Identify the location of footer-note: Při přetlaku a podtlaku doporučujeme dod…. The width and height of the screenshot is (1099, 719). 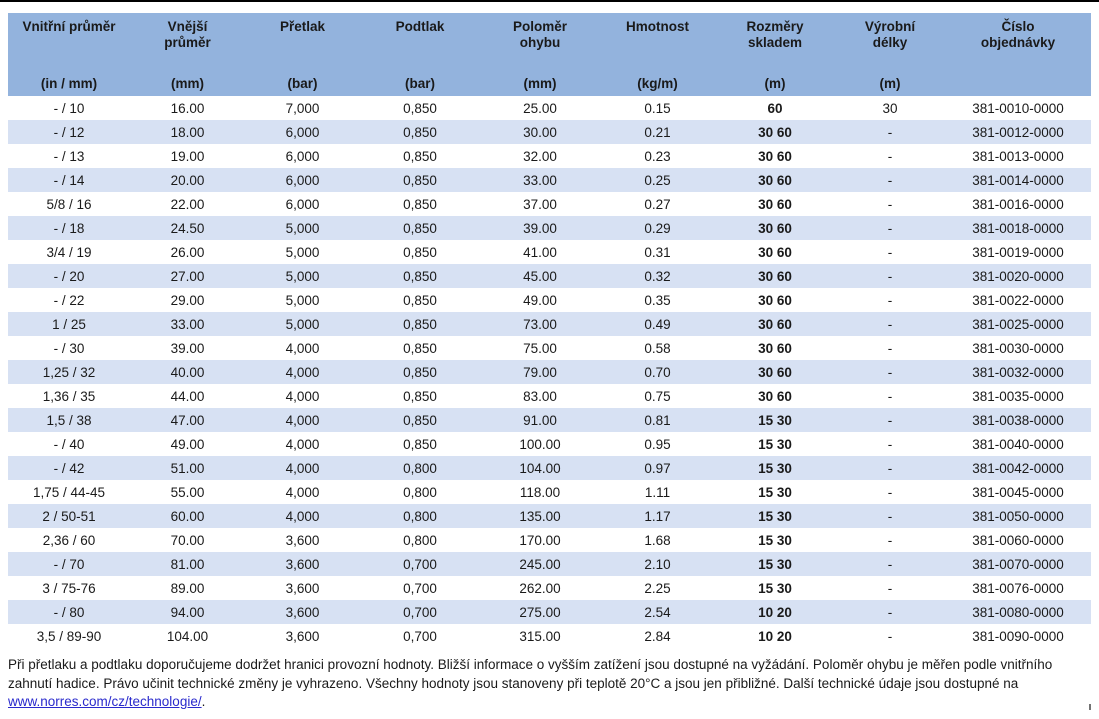
(548, 684).